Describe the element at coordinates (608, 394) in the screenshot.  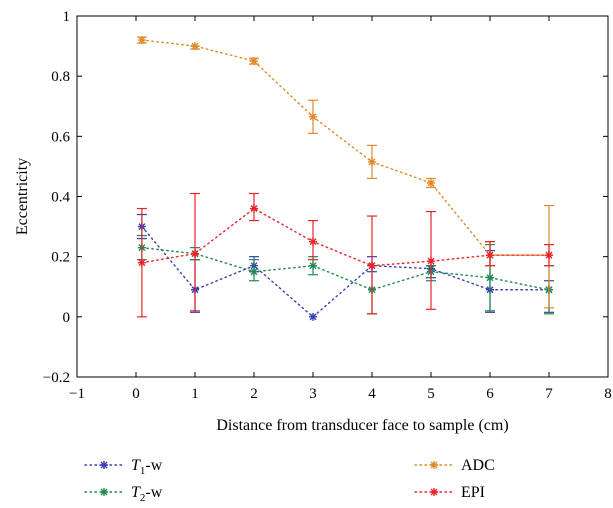
I see `x-tick-label: 8` at that location.